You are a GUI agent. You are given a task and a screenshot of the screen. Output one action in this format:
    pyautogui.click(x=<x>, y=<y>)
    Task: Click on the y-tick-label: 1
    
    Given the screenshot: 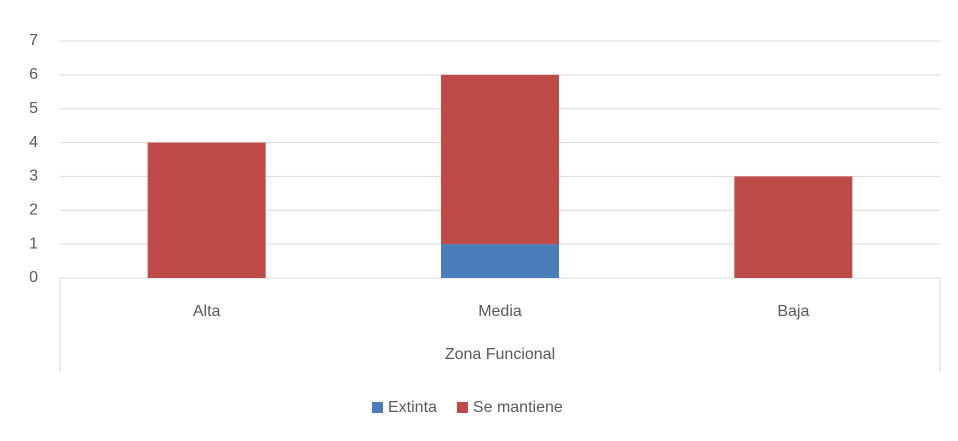 What is the action you would take?
    pyautogui.click(x=33, y=243)
    